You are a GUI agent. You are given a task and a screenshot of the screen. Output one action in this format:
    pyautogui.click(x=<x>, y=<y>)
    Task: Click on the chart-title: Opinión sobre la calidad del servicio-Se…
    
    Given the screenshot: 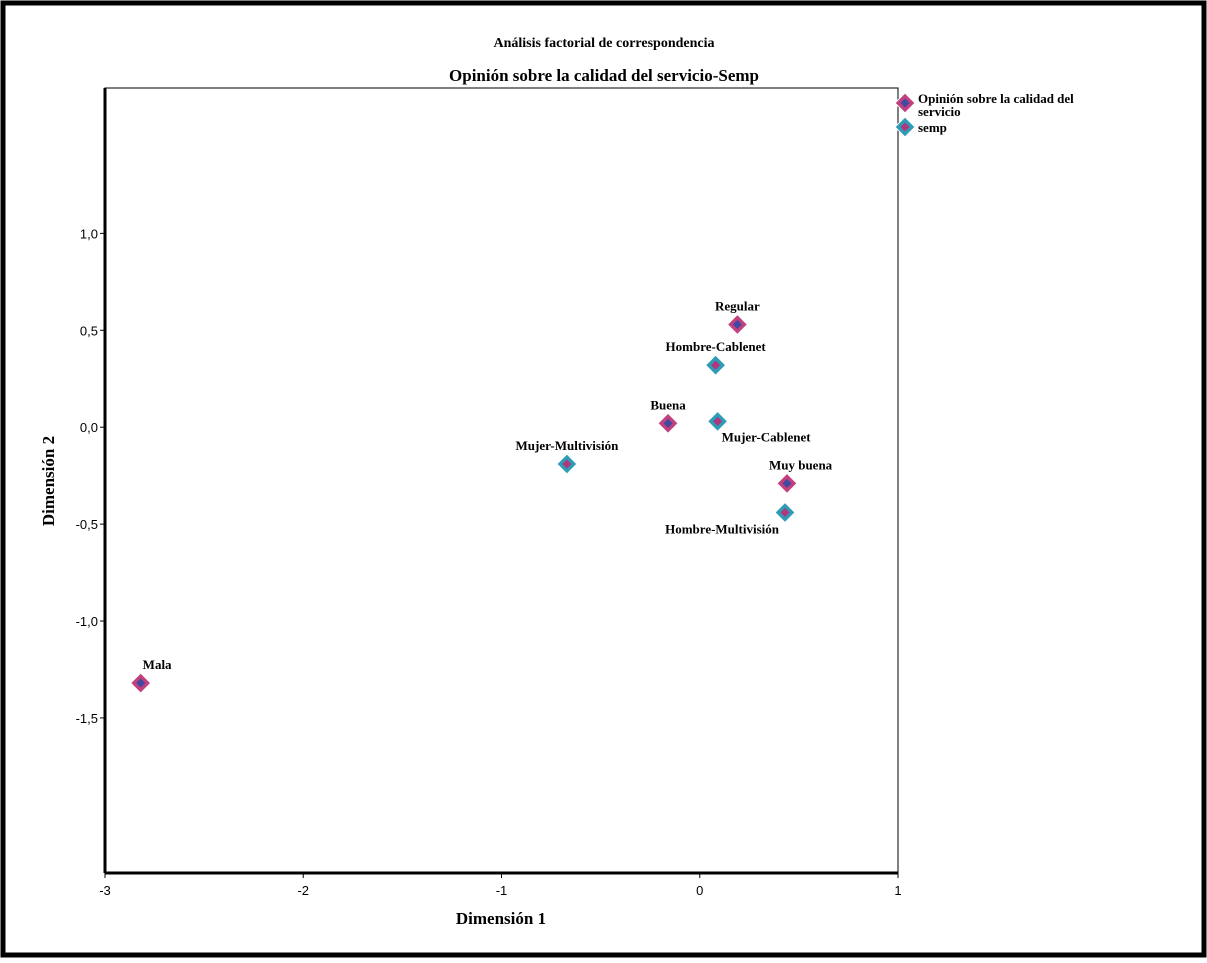 What is the action you would take?
    pyautogui.click(x=604, y=75)
    